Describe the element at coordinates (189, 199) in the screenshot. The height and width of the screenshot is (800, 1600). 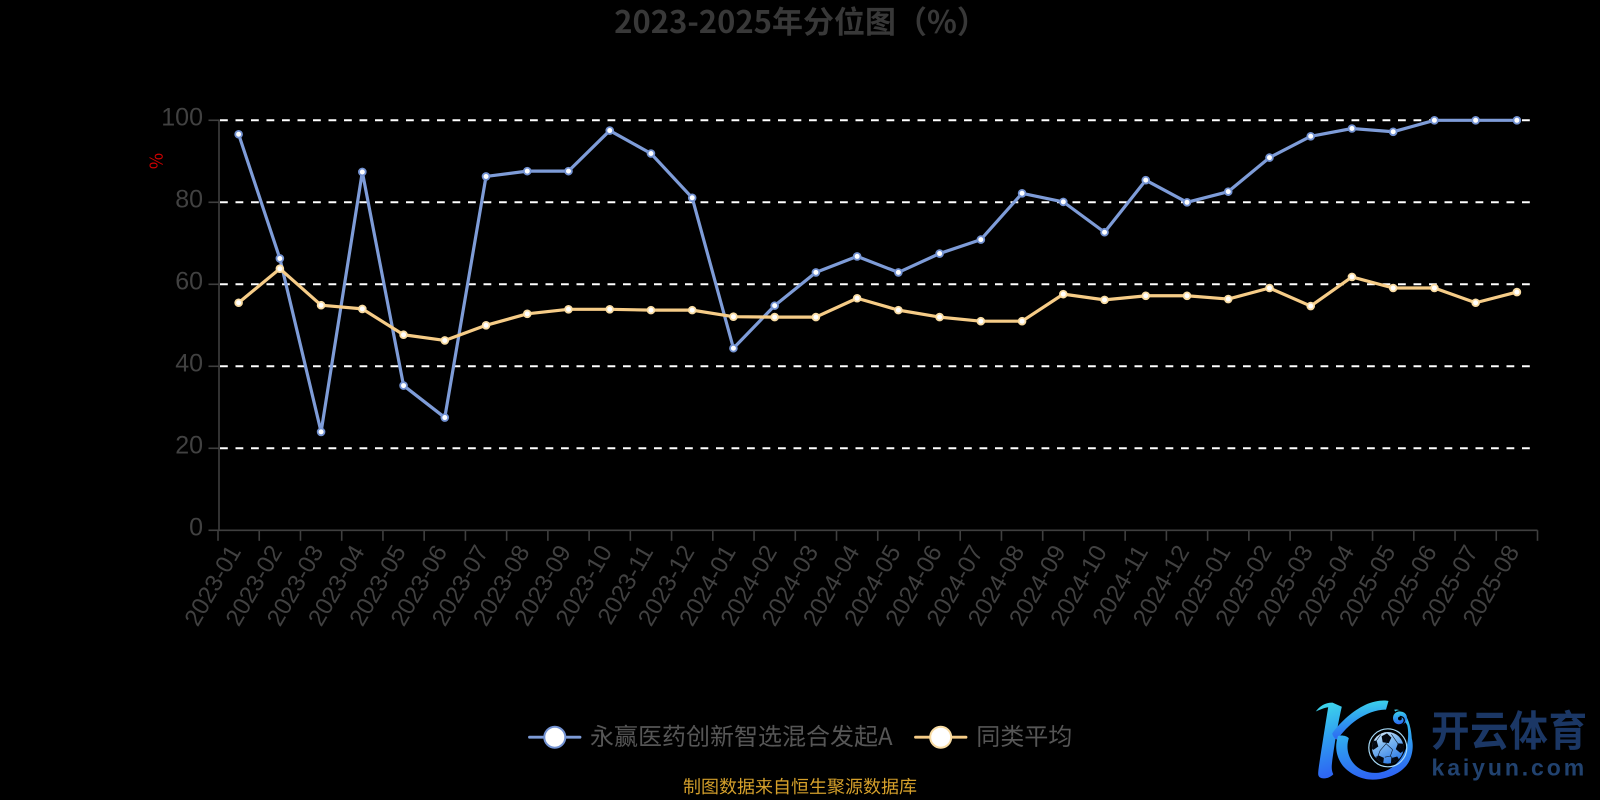
I see `svg-text: 80` at that location.